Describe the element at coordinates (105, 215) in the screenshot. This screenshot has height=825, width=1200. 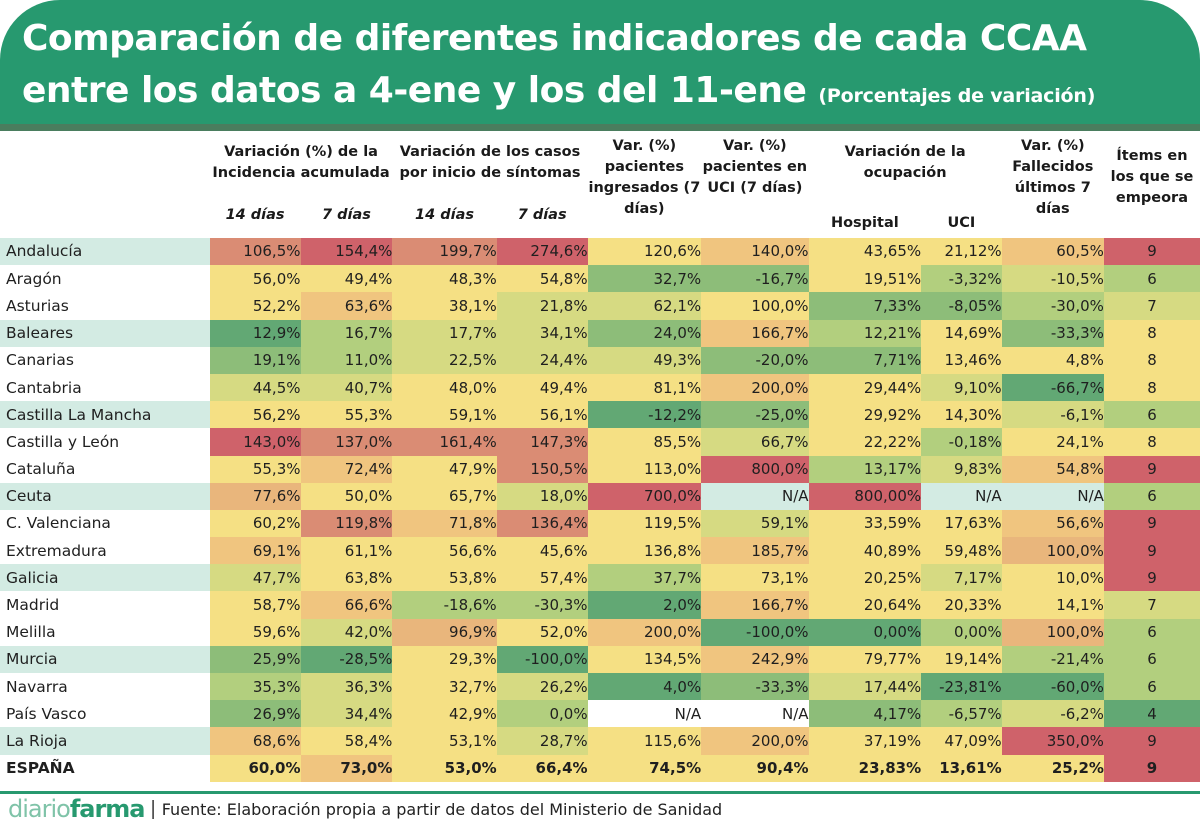
I see `corner-subheader` at that location.